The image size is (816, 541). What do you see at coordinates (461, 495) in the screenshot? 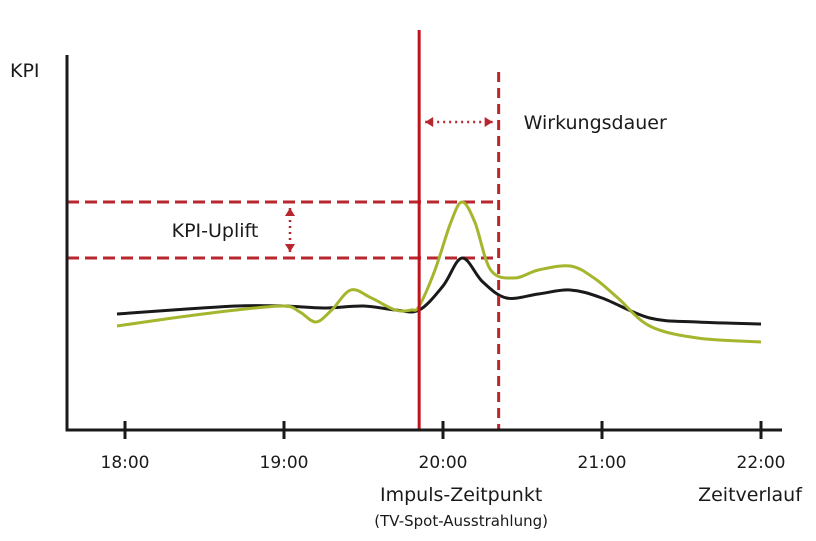
I see `impulse-label: Impuls-Zeitpunkt` at bounding box center [461, 495].